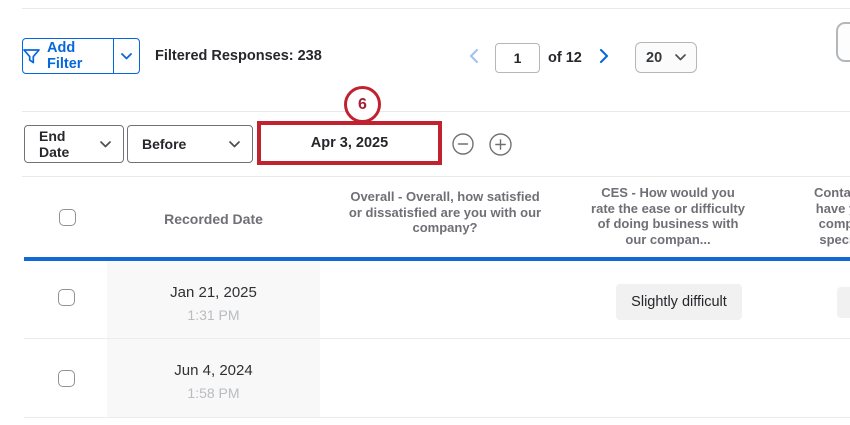 This screenshot has height=425, width=850. What do you see at coordinates (213, 219) in the screenshot?
I see `column-header-recorded-date: Recorded Date` at bounding box center [213, 219].